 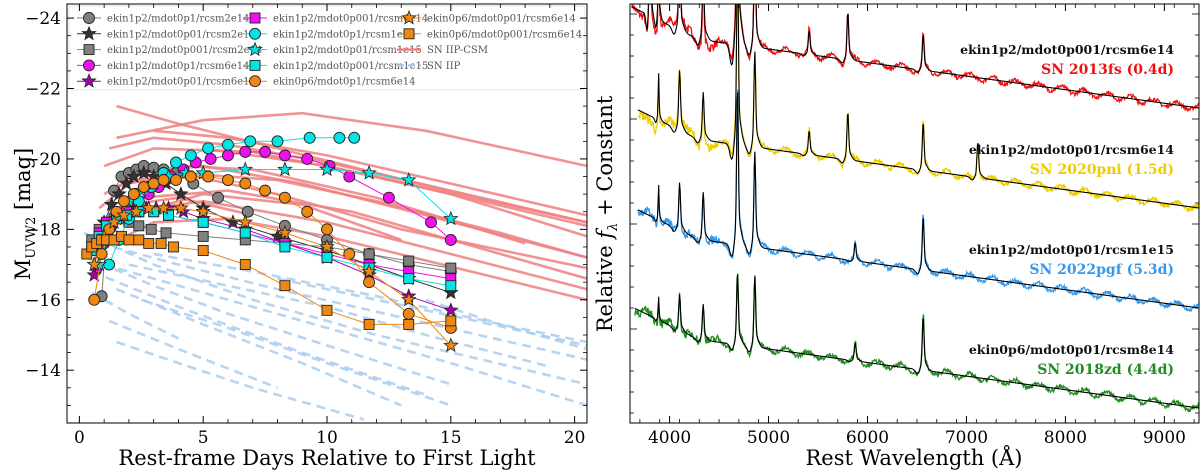 What do you see at coordinates (327, 458) in the screenshot?
I see `lightcurve-x-axis-title: Rest-frame Days Relative to First Light` at bounding box center [327, 458].